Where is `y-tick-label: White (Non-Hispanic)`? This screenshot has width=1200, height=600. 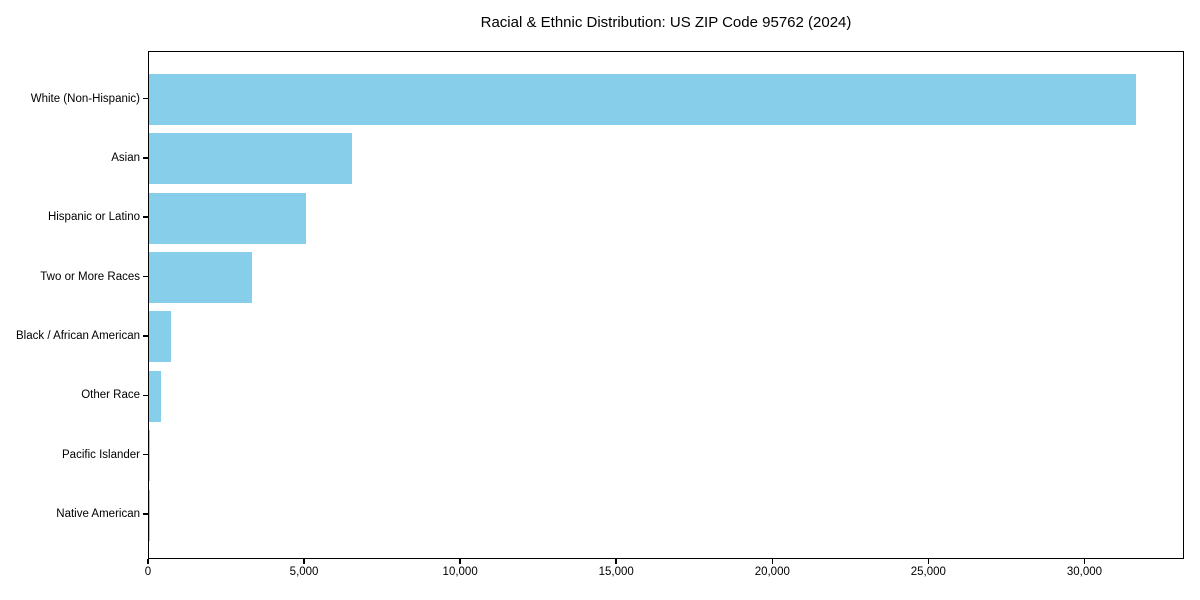
y-tick-label: White (Non-Hispanic) is located at coordinates (85, 98).